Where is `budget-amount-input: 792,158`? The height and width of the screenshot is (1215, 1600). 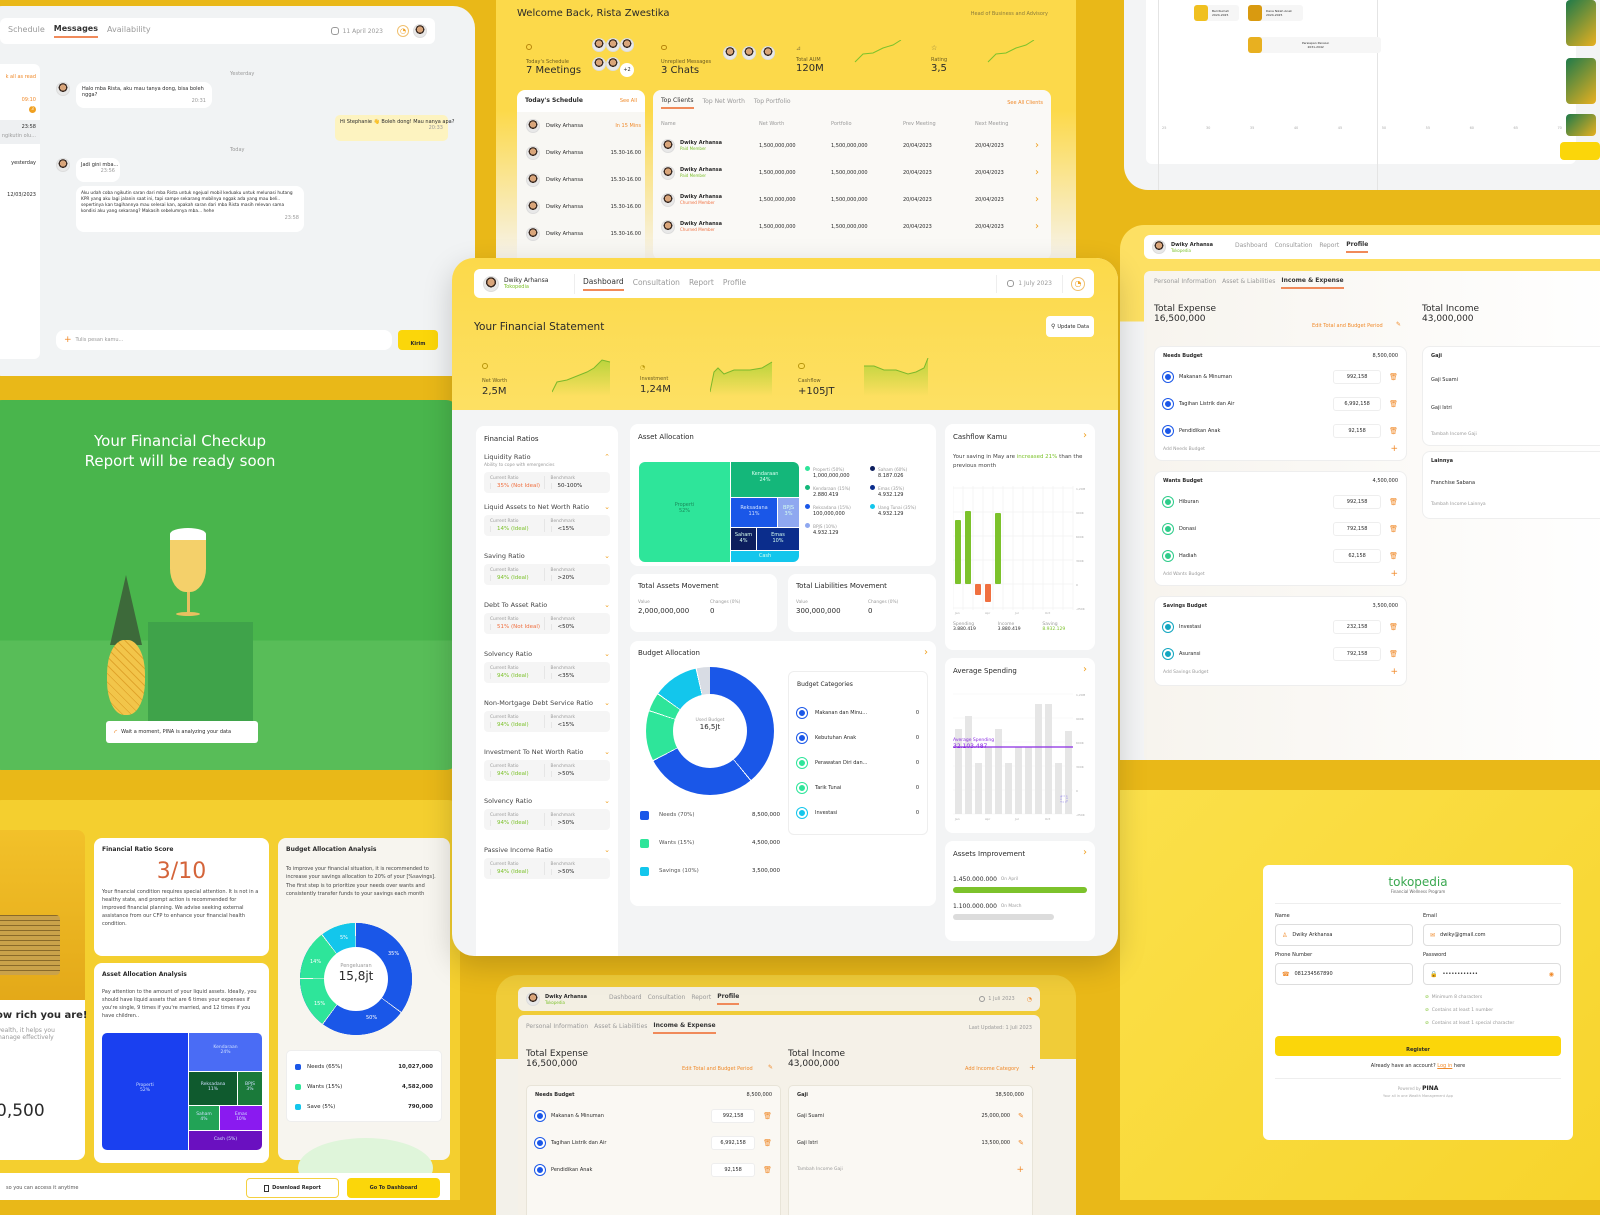
budget-amount-input: 792,158 is located at coordinates (1357, 528).